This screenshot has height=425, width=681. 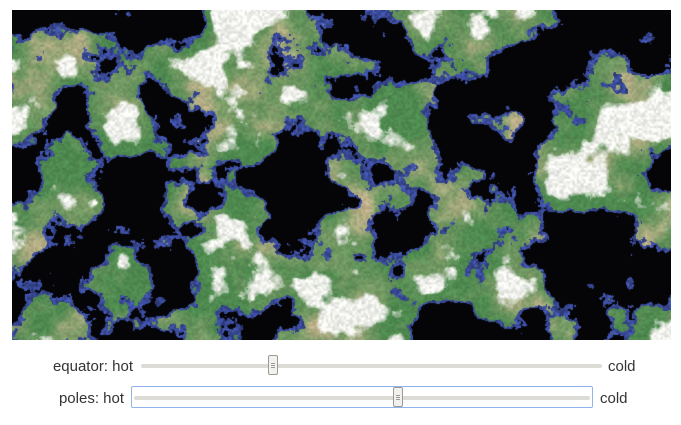 I want to click on equator-slider, so click(x=371, y=366).